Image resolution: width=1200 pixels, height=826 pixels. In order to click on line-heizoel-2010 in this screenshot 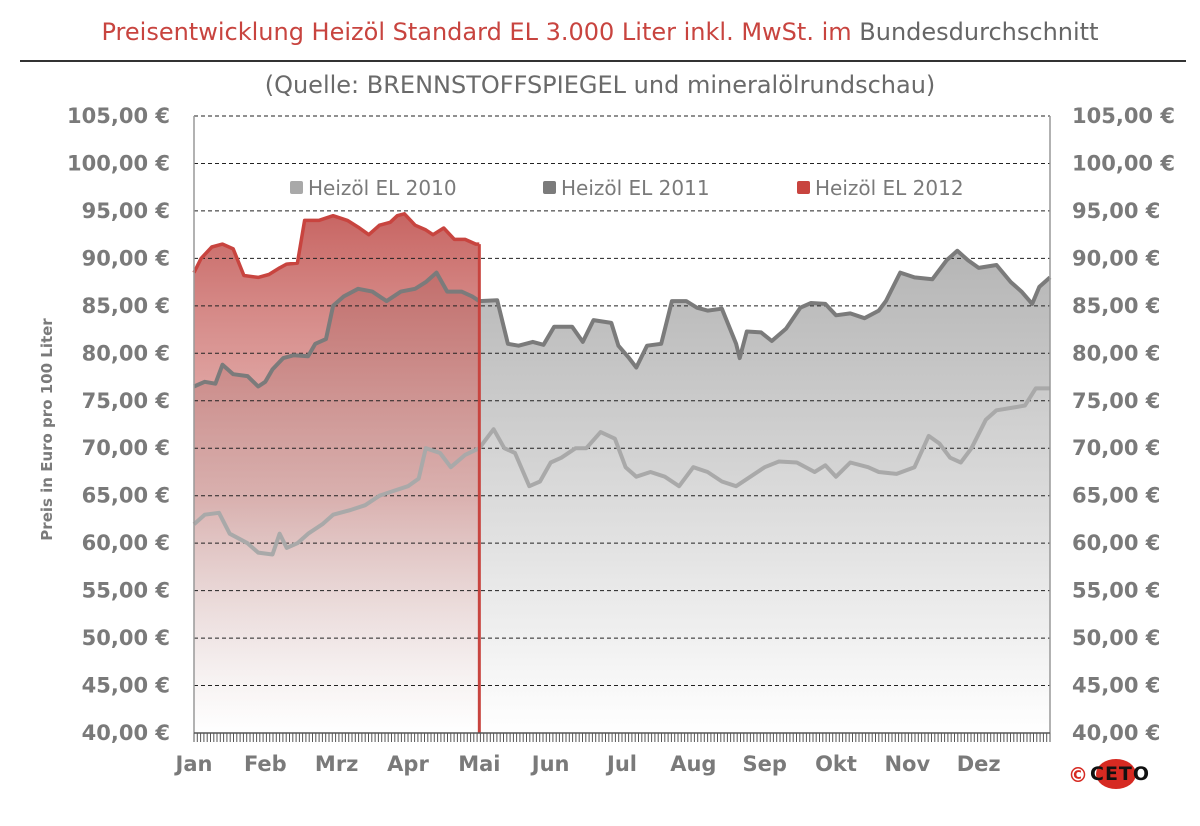, I will do `click(621, 471)`.